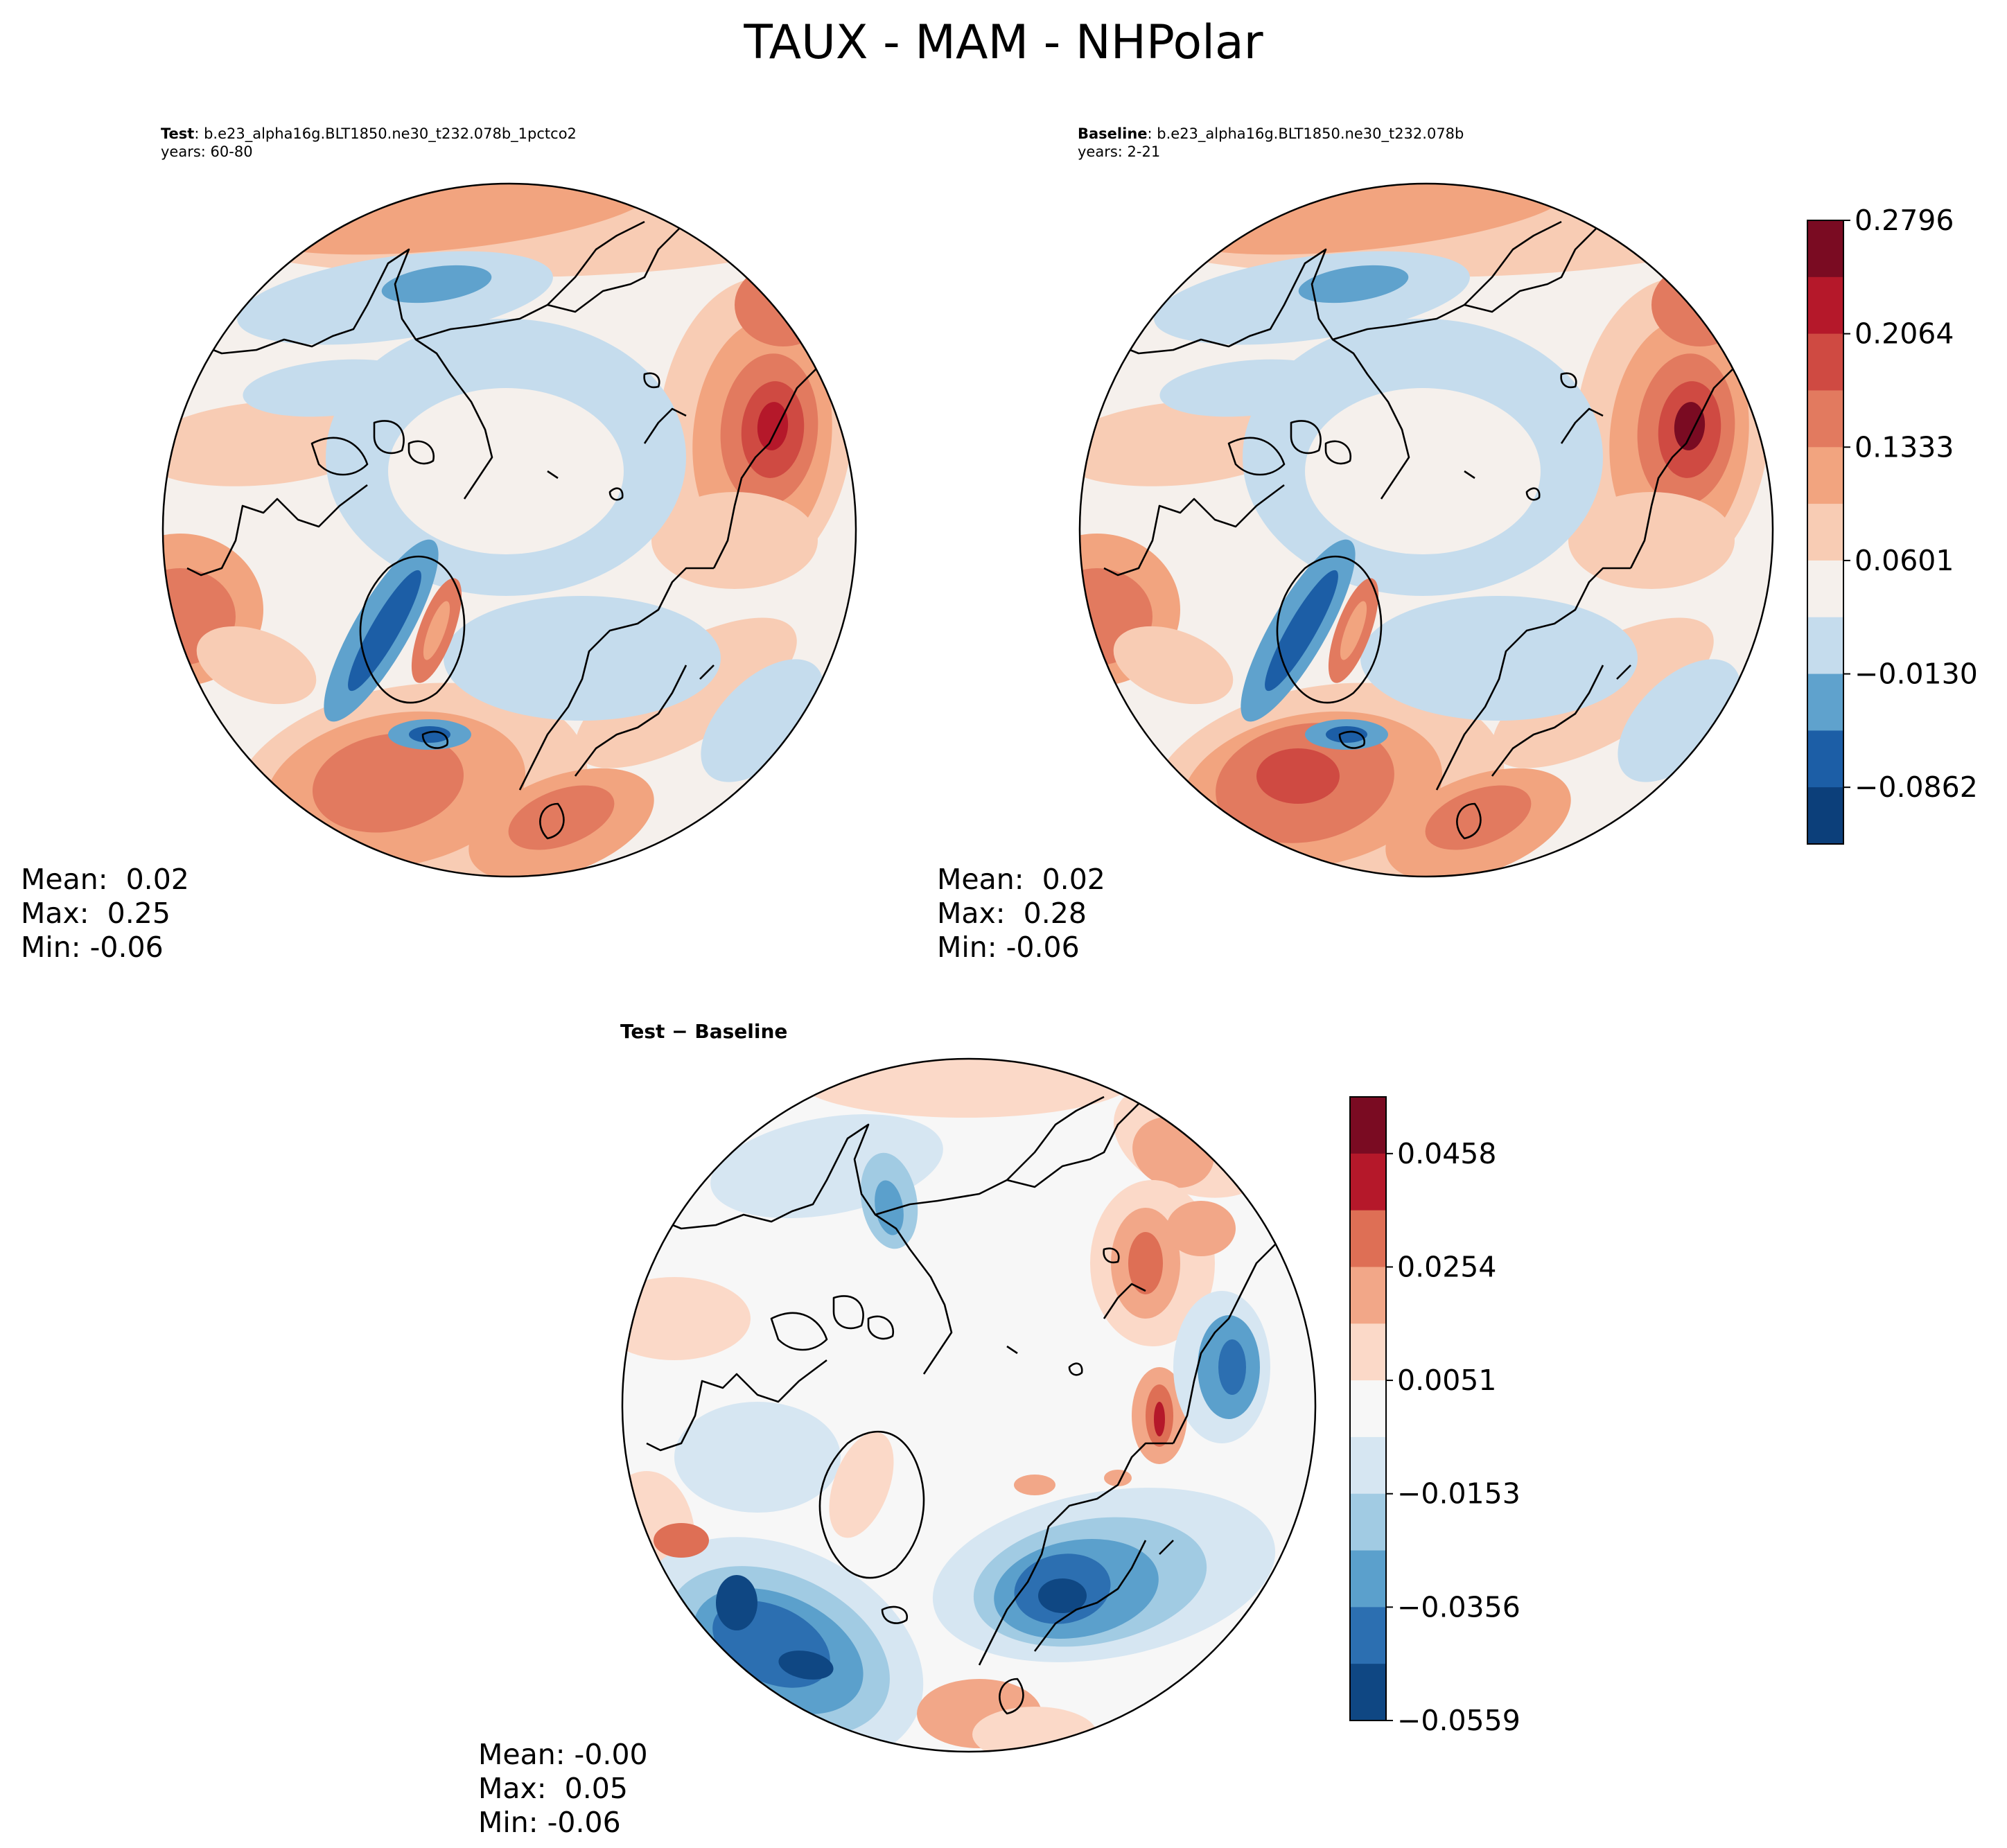 The image size is (2007, 1848). What do you see at coordinates (1916, 787) in the screenshot?
I see `main-colorbar-tick-label: −0.0862` at bounding box center [1916, 787].